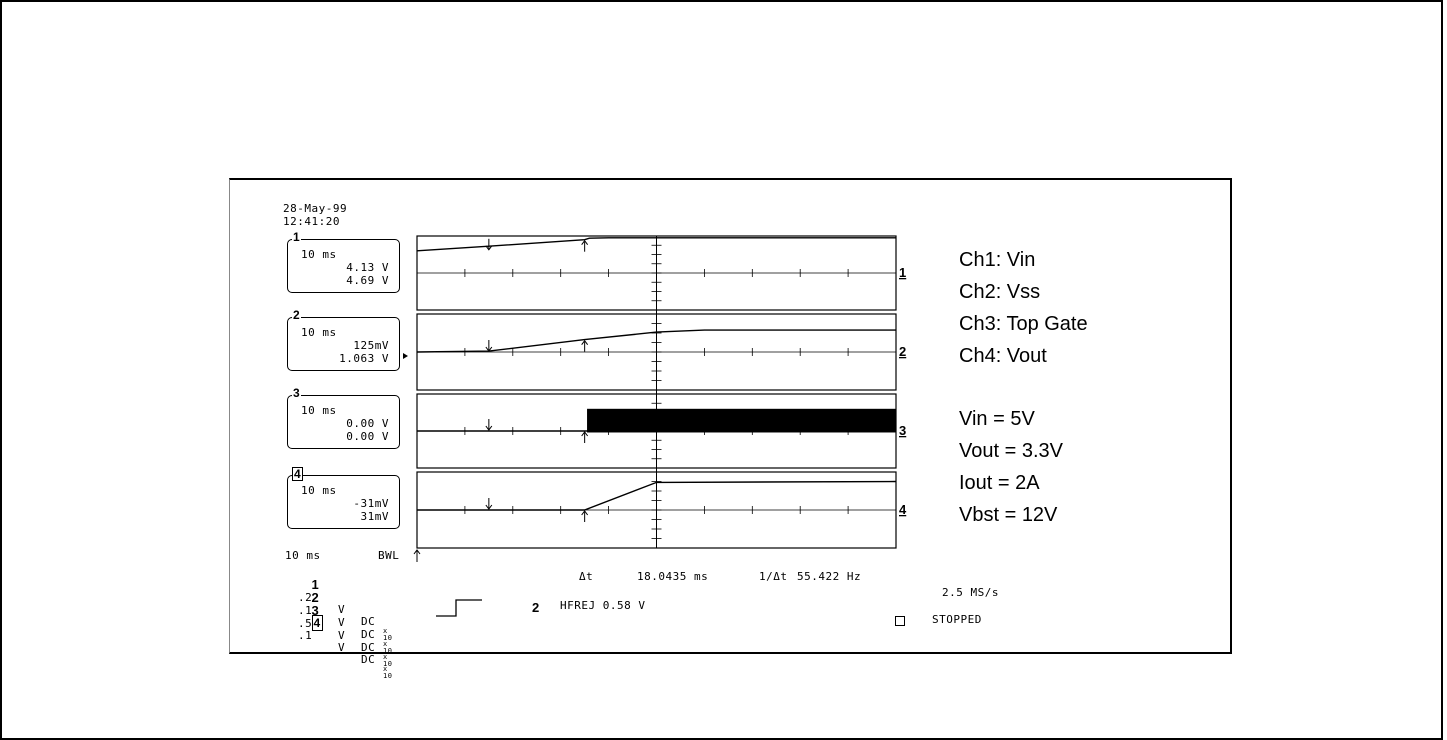 This screenshot has width=1447, height=740. What do you see at coordinates (902, 272) in the screenshot?
I see `trace-1-right-label: 1` at bounding box center [902, 272].